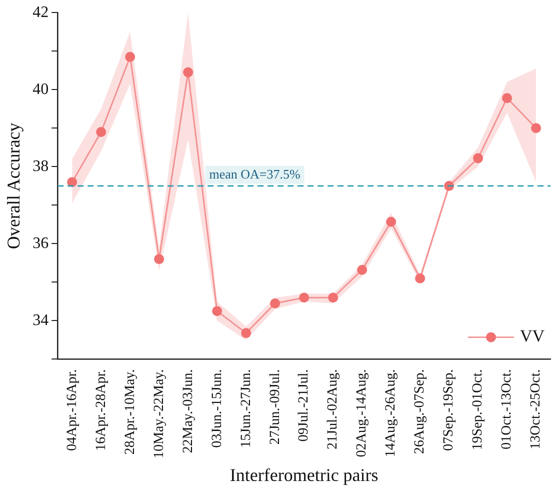  Describe the element at coordinates (40, 166) in the screenshot. I see `y-tick-label: 38` at that location.